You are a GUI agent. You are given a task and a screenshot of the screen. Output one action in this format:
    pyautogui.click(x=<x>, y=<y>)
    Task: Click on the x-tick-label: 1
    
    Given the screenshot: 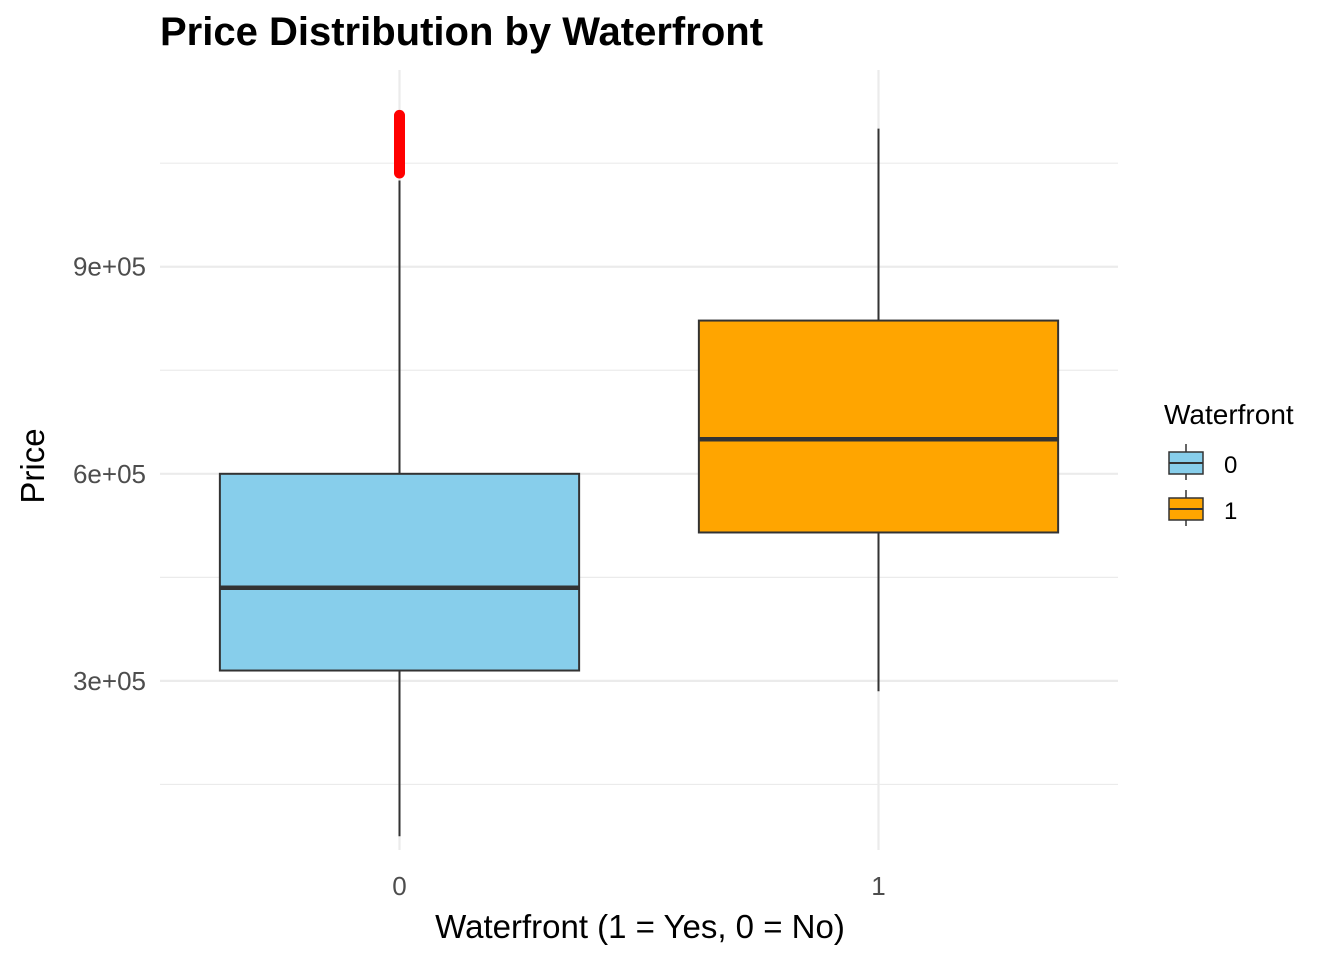 What is the action you would take?
    pyautogui.click(x=878, y=886)
    